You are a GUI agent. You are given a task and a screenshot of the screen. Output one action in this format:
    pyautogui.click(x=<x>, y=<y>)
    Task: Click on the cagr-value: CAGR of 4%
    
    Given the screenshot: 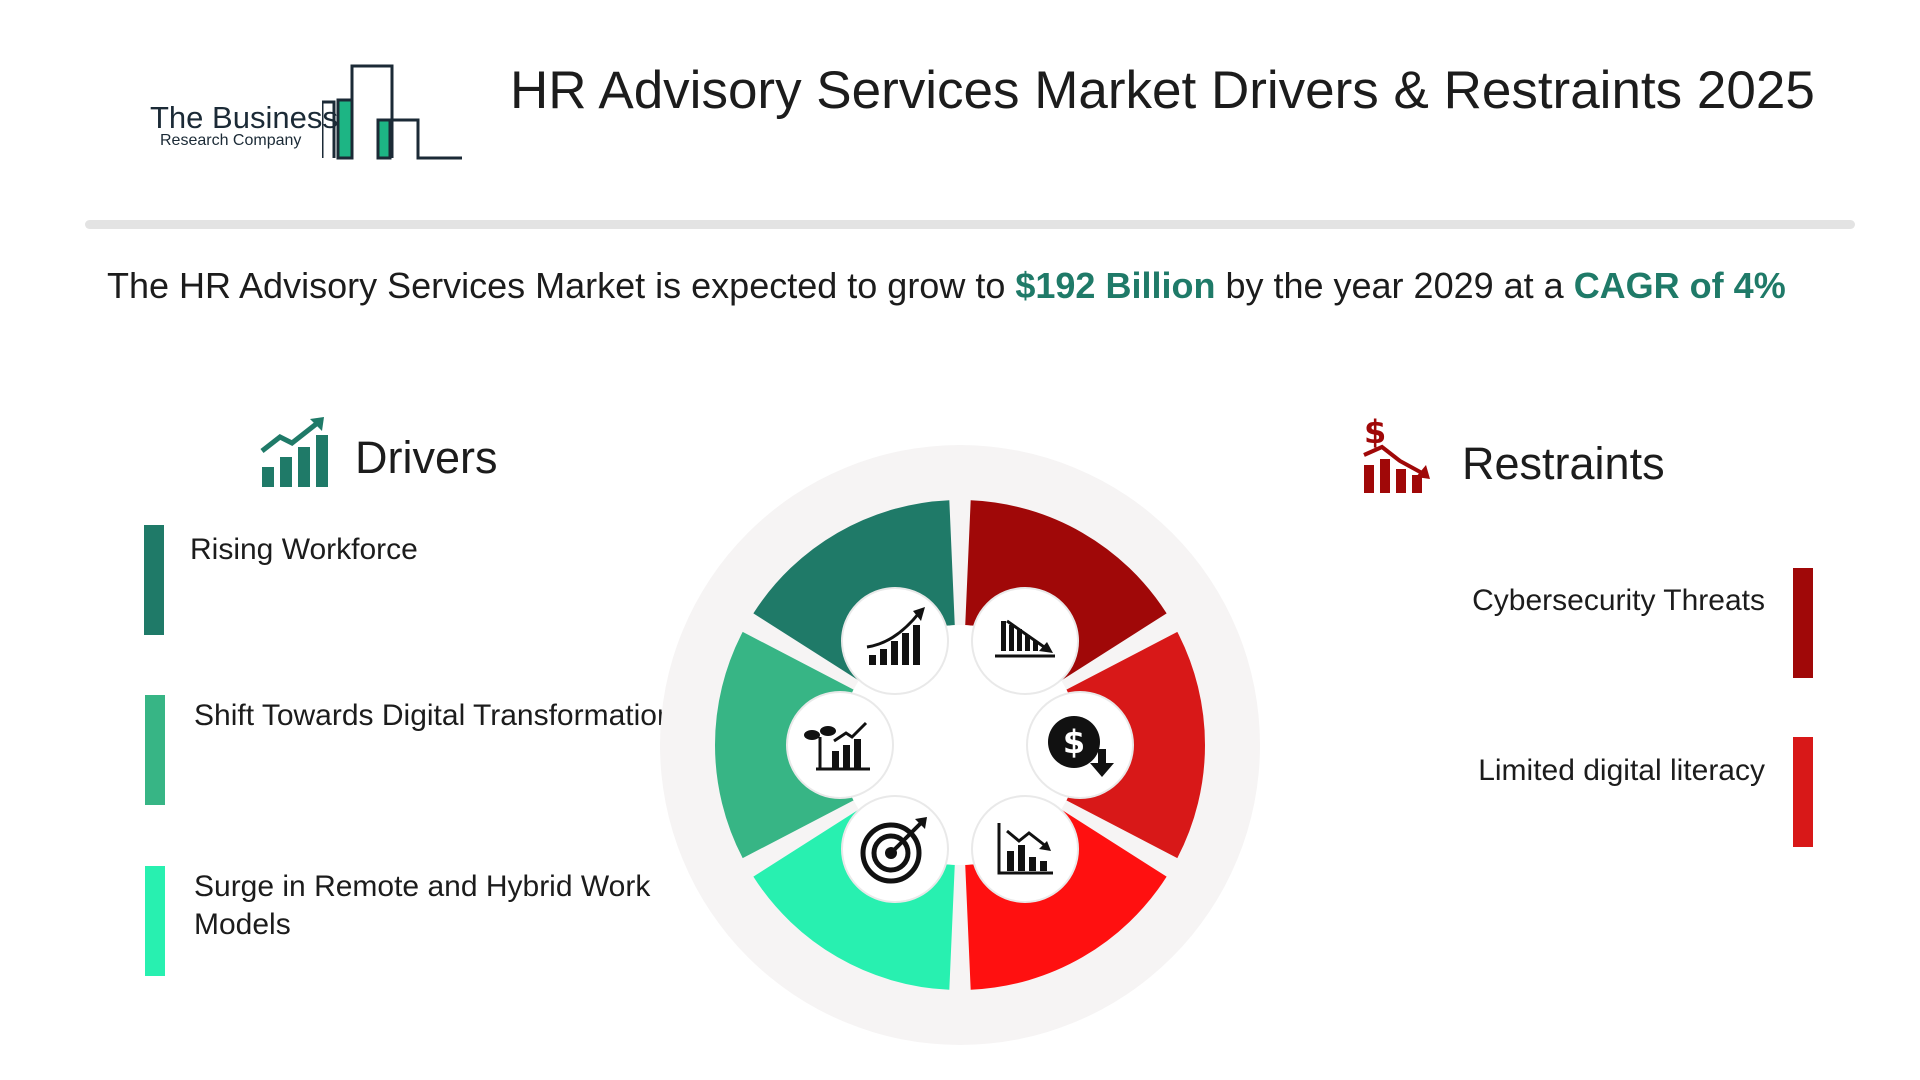 What is the action you would take?
    pyautogui.click(x=1679, y=285)
    